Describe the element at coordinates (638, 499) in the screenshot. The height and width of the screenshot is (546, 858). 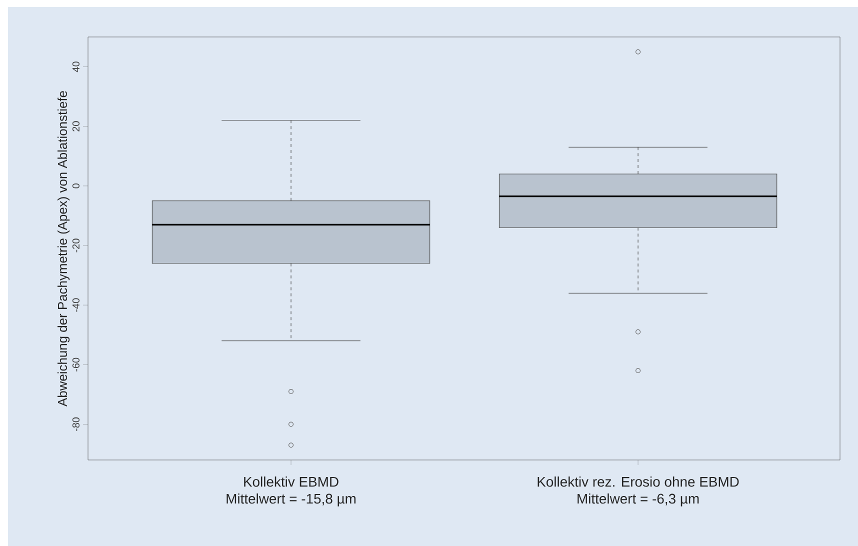
I see `text: Mittelwert = -6,3 µm` at that location.